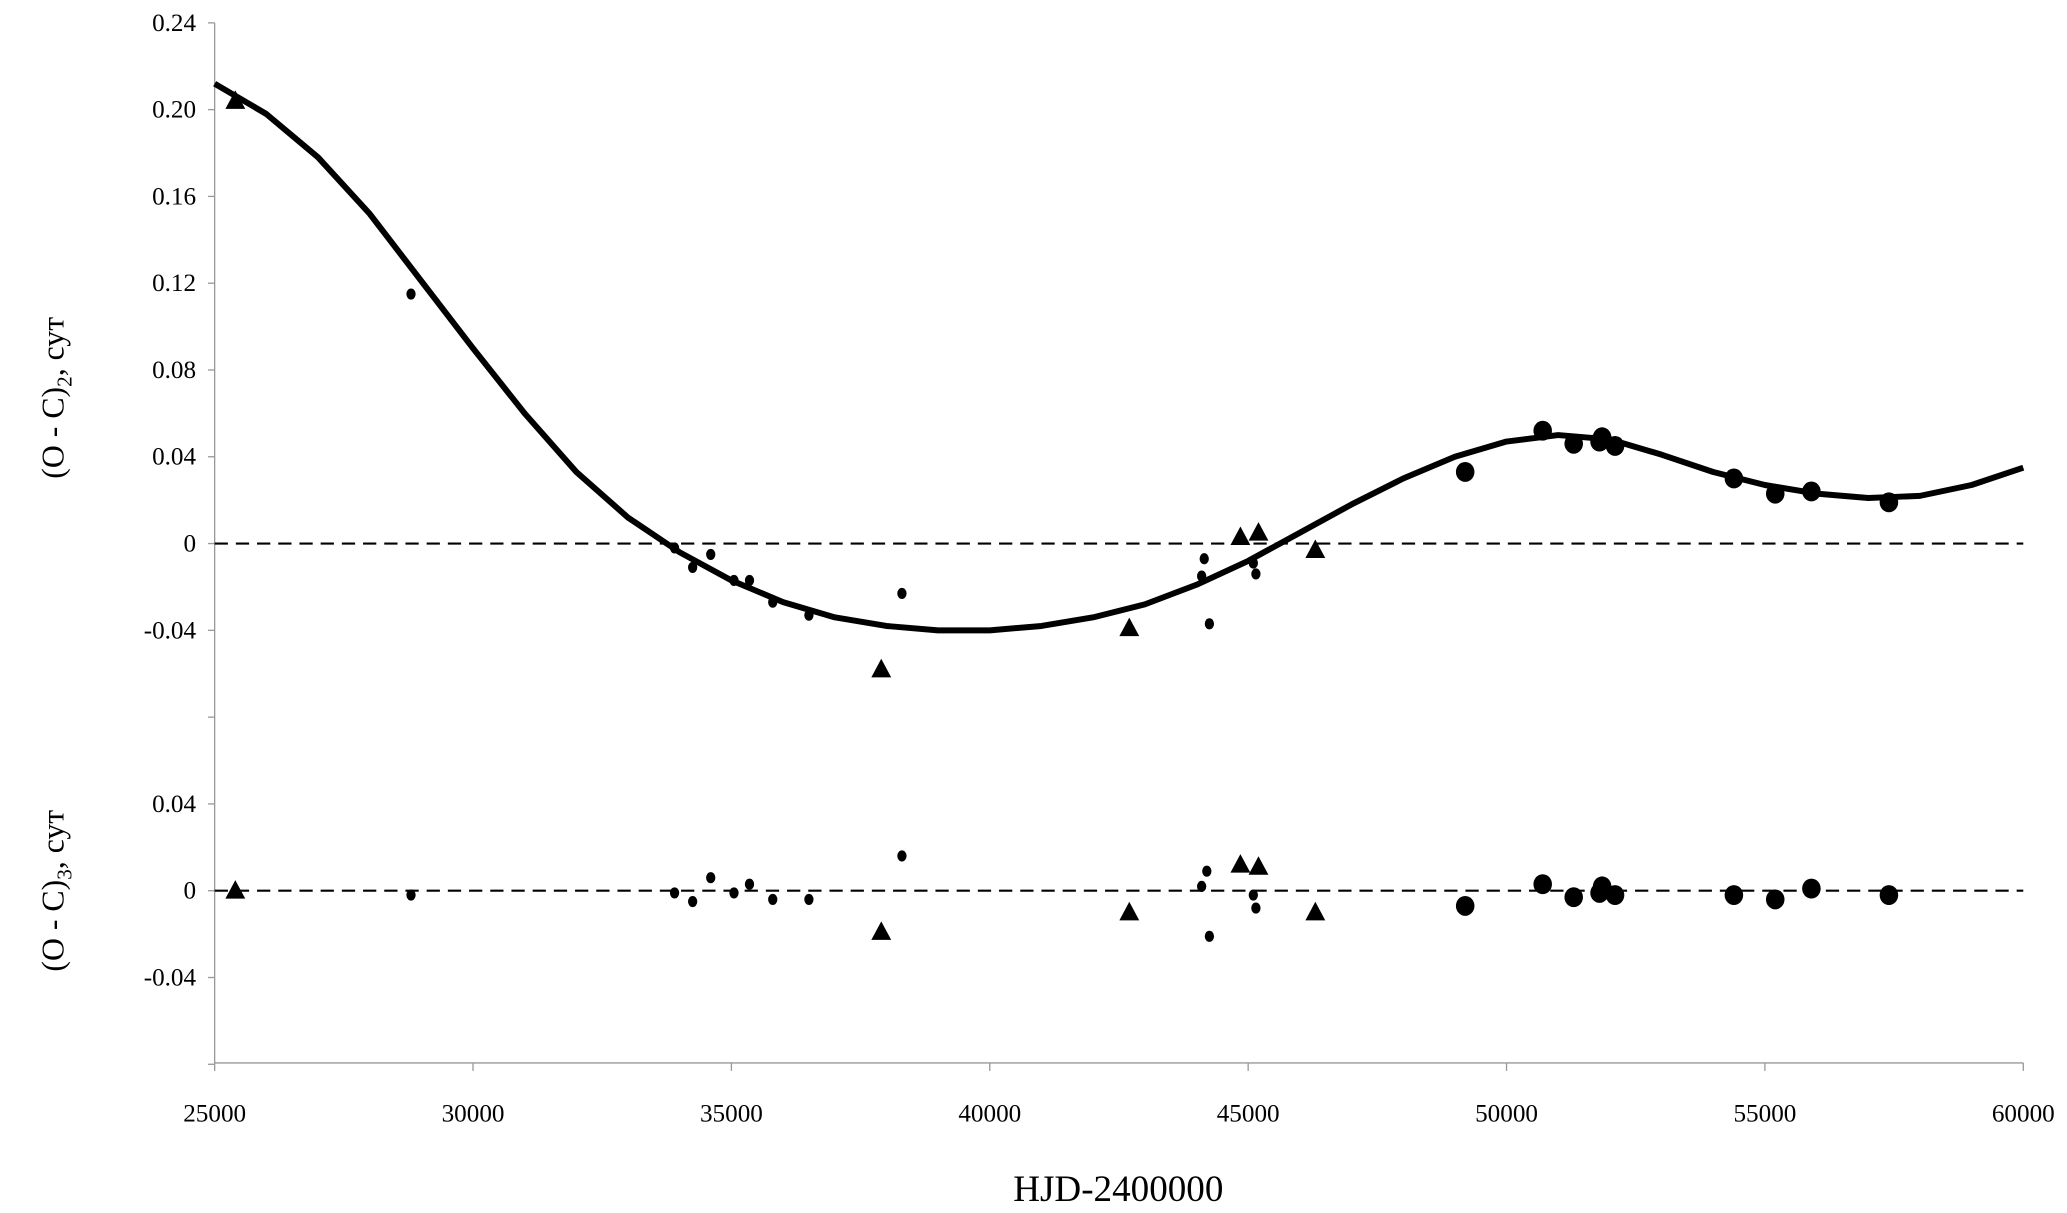 This screenshot has height=1213, width=2067. I want to click on x-tick-label: 45000, so click(1248, 1113).